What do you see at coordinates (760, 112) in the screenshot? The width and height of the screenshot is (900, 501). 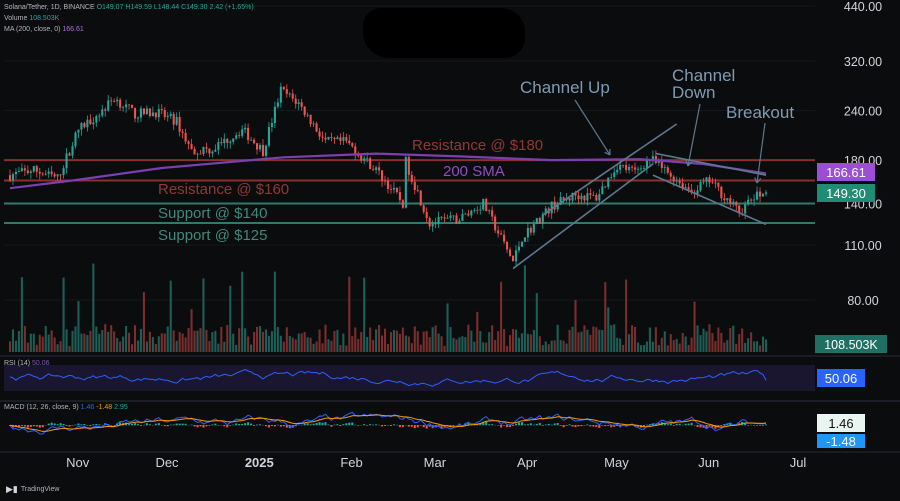 I see `breakout-label: Breakout` at bounding box center [760, 112].